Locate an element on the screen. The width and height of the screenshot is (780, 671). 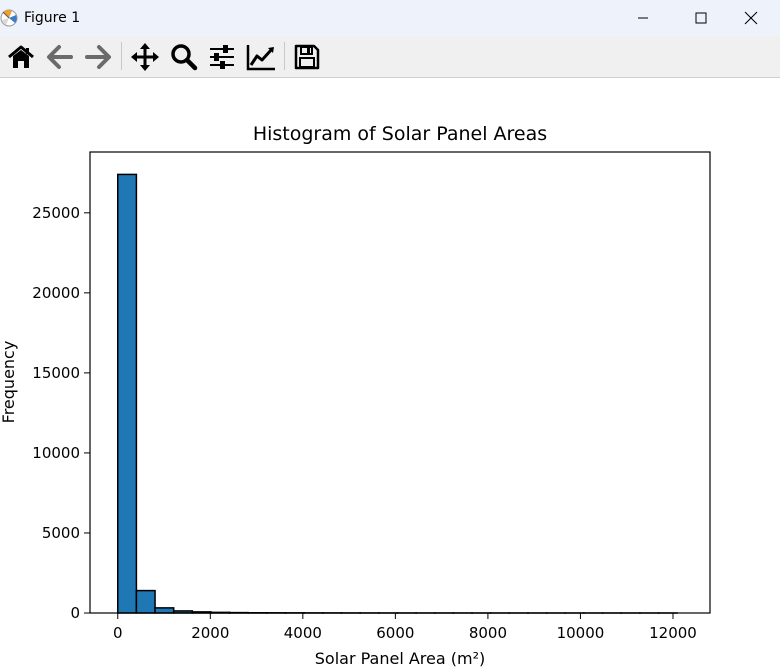
home-icon is located at coordinates (21, 56).